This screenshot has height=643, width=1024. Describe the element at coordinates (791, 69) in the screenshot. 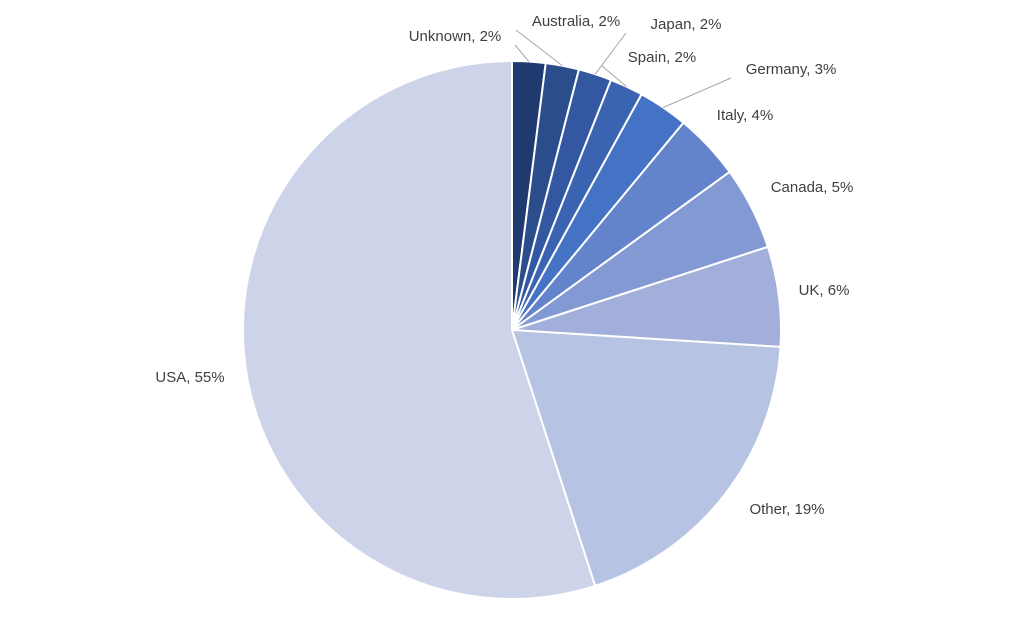

I see `data-label: Germany, 3%` at that location.